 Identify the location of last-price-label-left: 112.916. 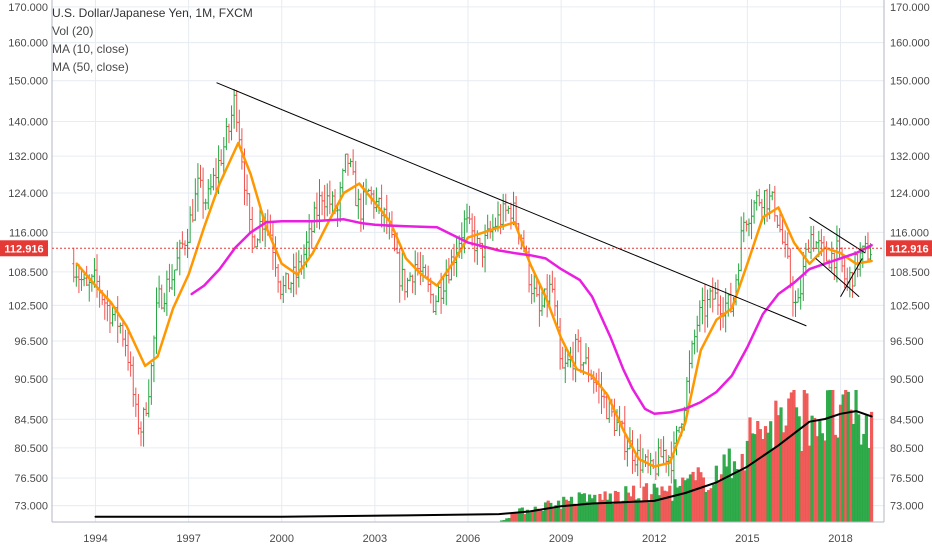
(23, 249).